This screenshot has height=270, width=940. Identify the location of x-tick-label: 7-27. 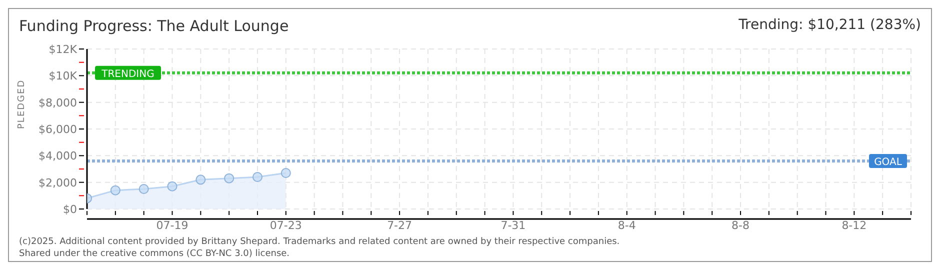
(399, 225).